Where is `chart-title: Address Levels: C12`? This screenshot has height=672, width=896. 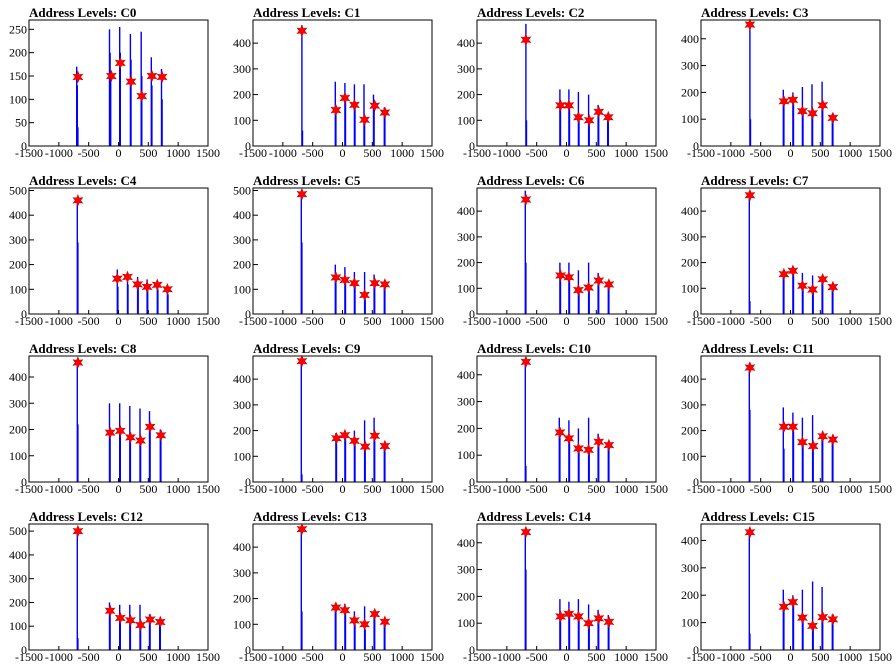 chart-title: Address Levels: C12 is located at coordinates (86, 516).